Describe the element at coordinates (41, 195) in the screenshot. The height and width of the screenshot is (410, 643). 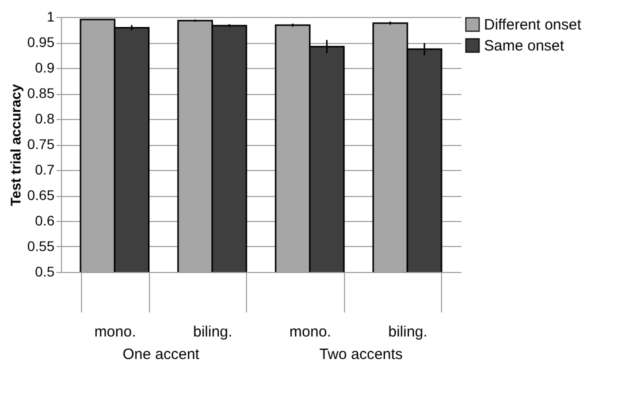
I see `y-tick-label: 0.65` at that location.